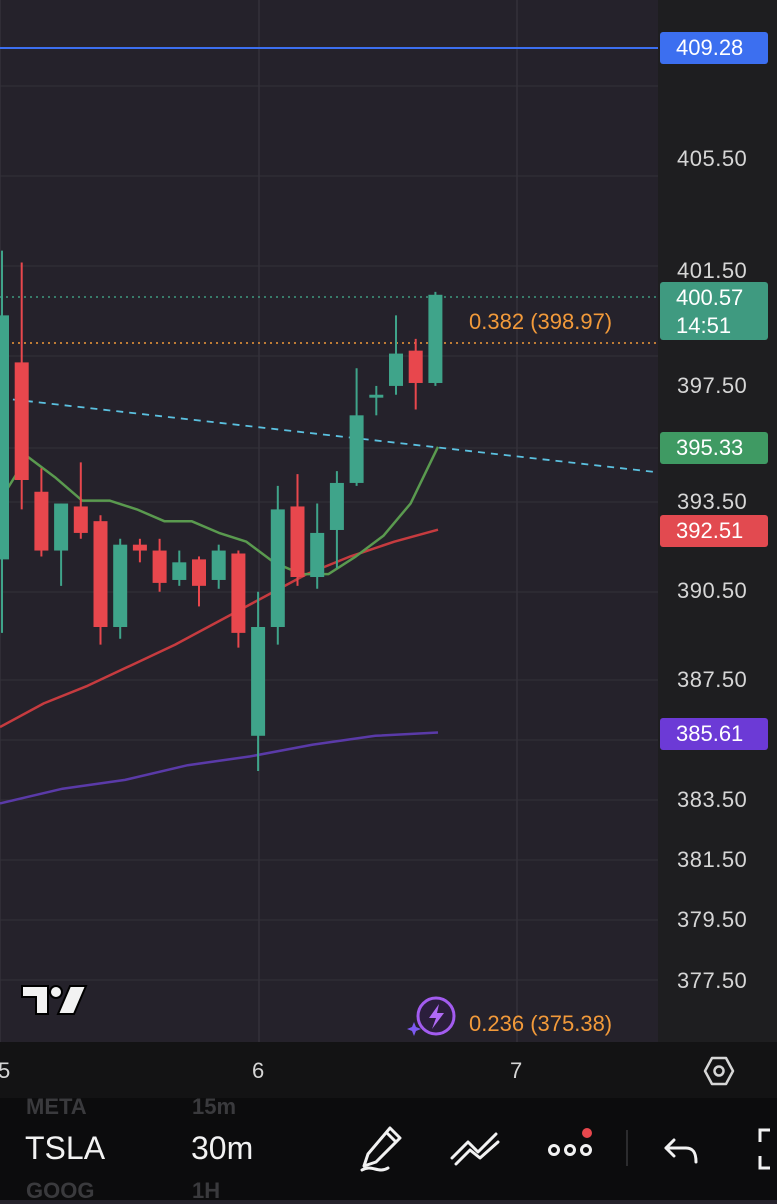 The width and height of the screenshot is (777, 1204). I want to click on current-price: 400.57, so click(710, 297).